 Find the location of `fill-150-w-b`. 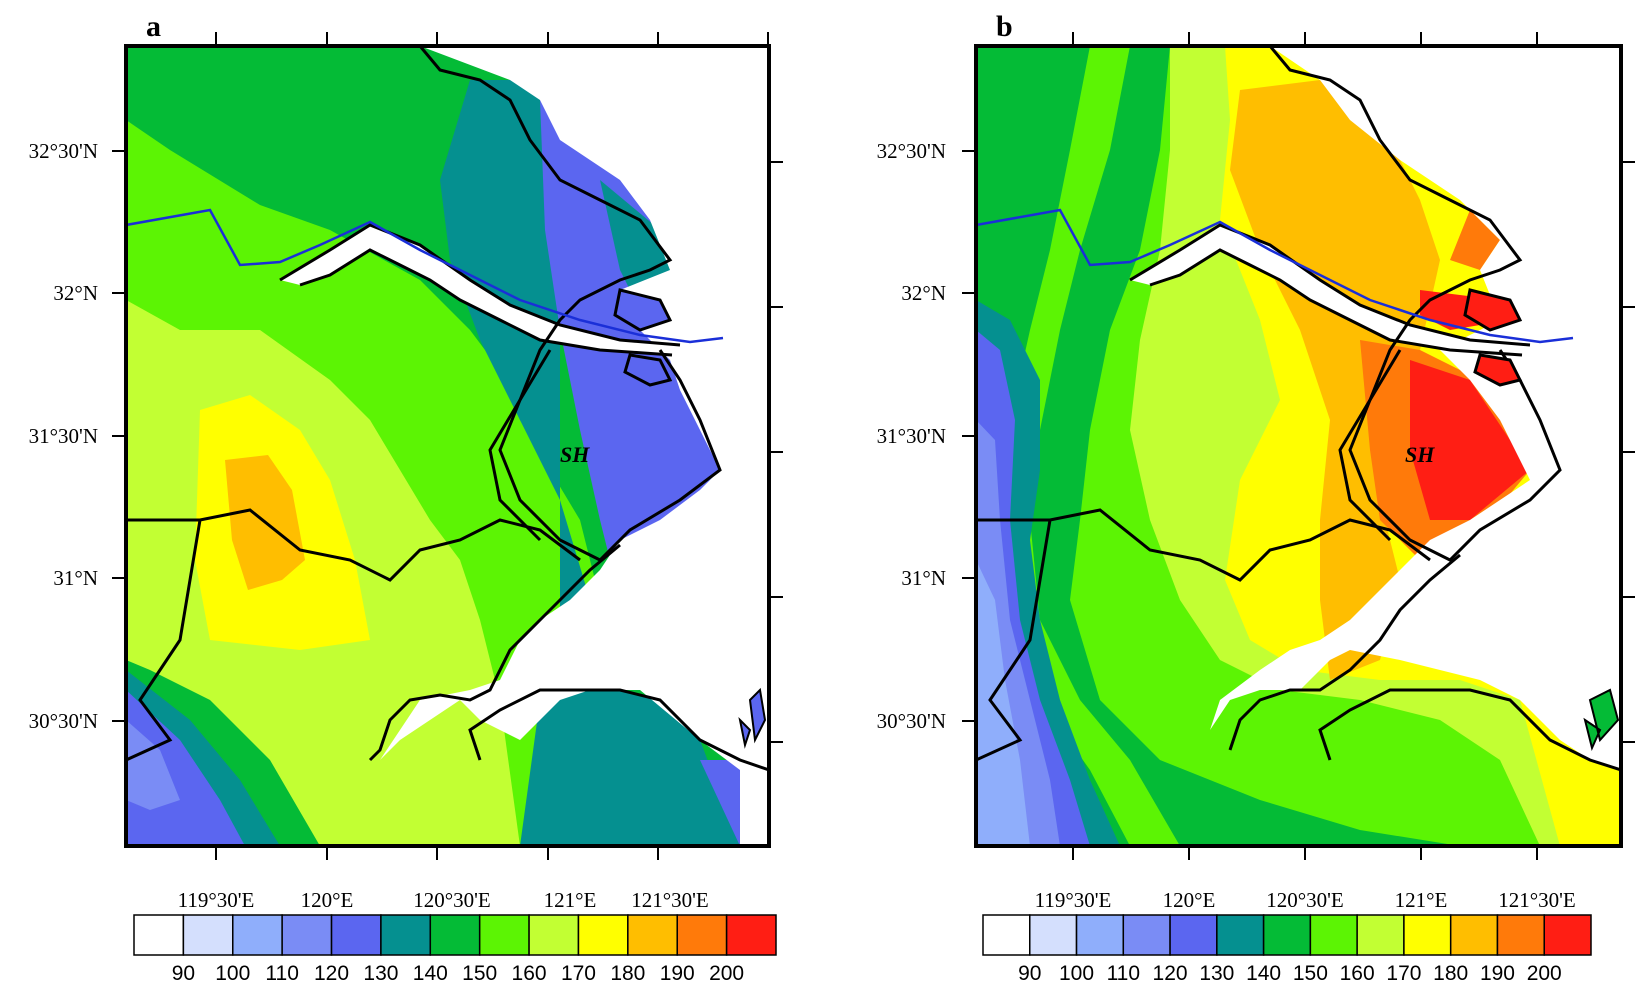

fill-150-w-b is located at coordinates (1053, 446).